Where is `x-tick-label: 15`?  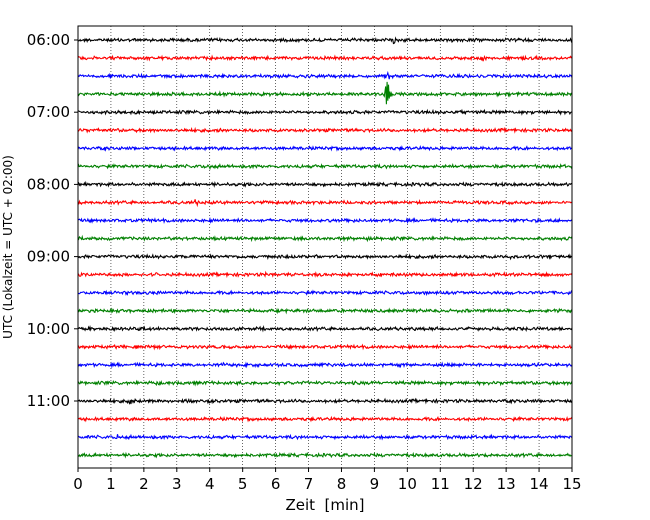
x-tick-label: 15 is located at coordinates (571, 484).